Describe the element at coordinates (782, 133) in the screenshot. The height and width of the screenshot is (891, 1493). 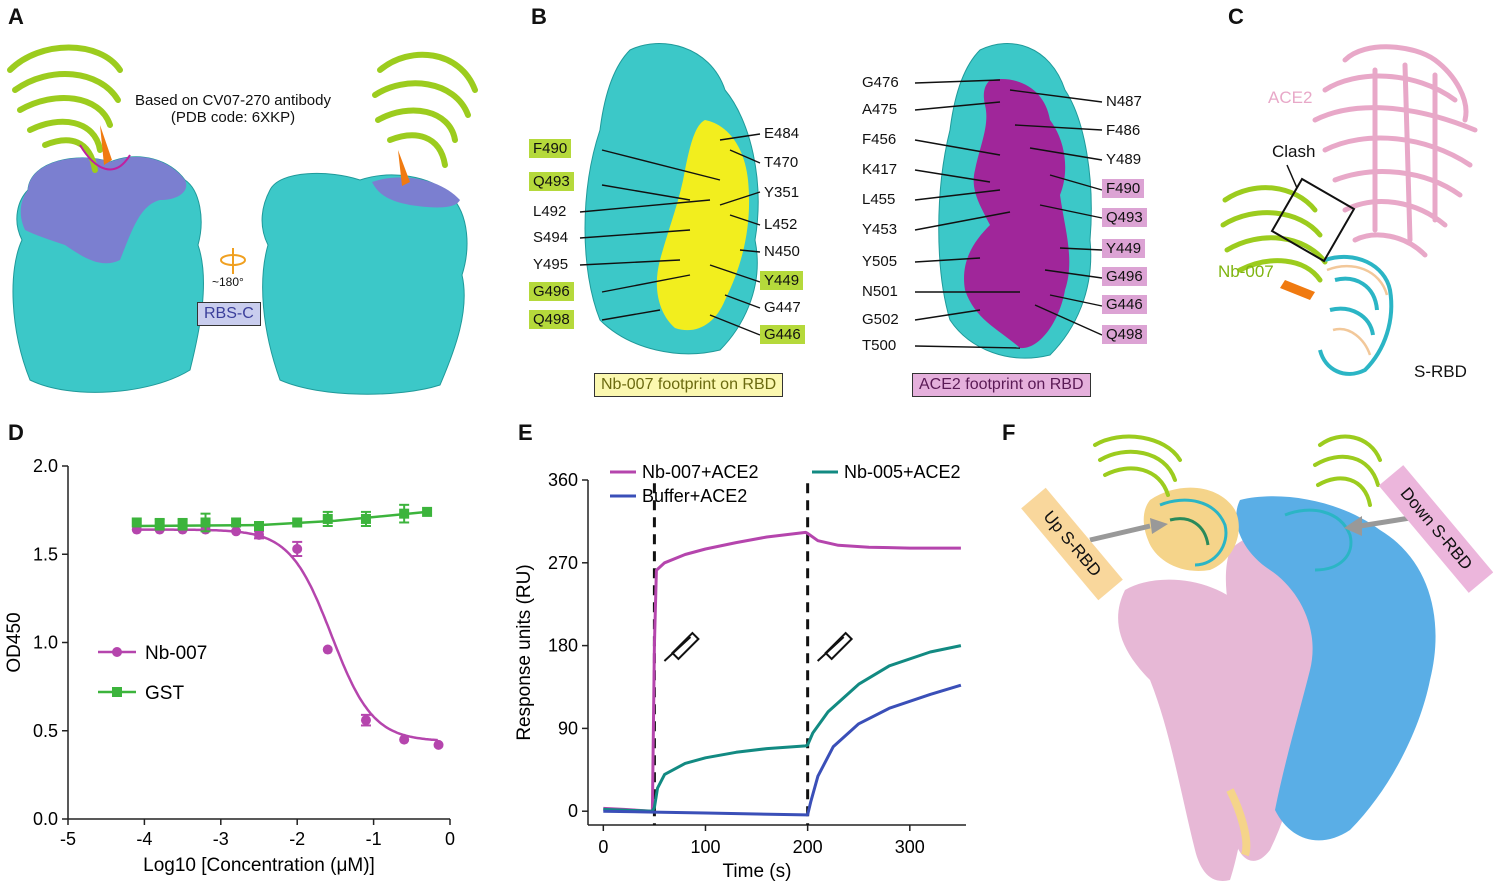
I see `b-mid-label-1: E484` at that location.